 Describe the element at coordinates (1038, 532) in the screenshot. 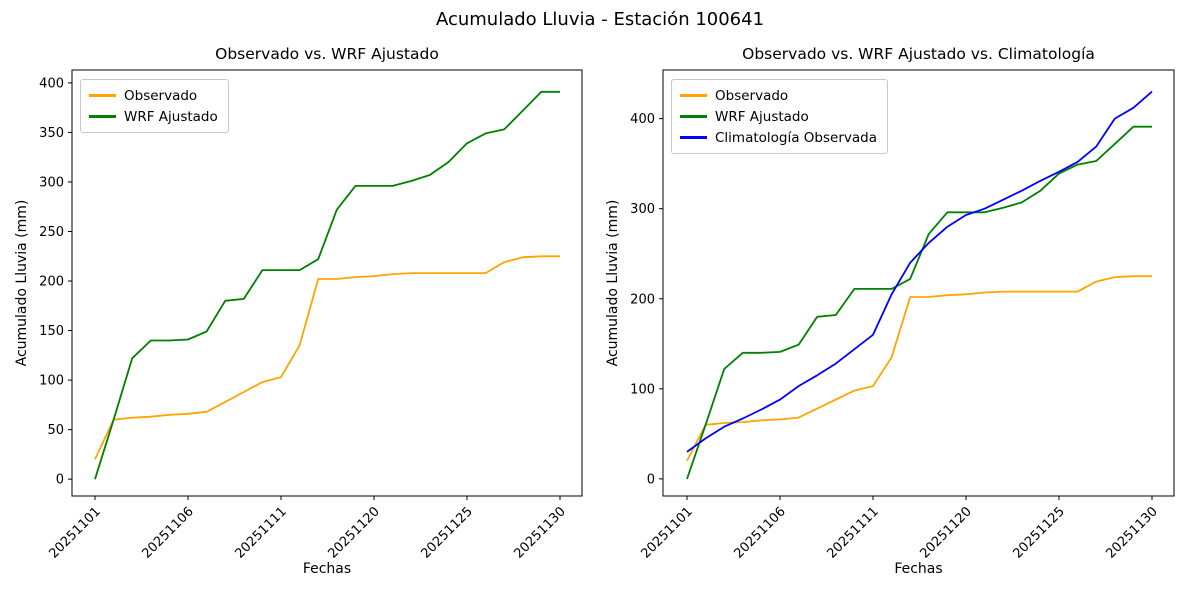

I see `right-x-tick-label: 20251125` at that location.